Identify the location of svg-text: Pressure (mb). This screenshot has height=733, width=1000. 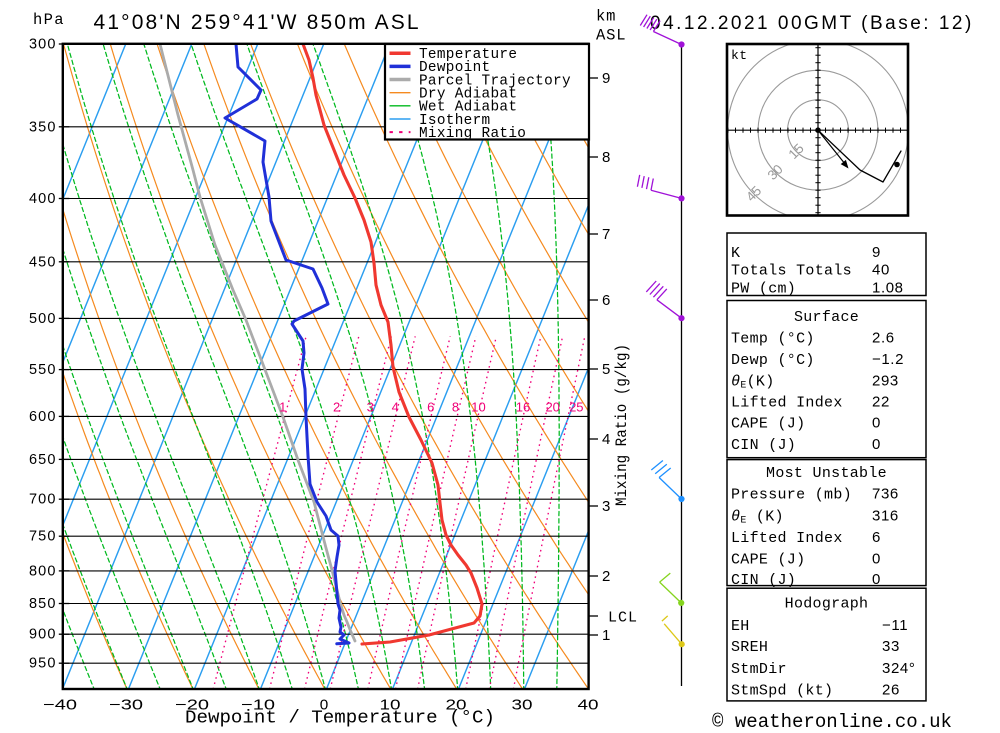
(791, 495).